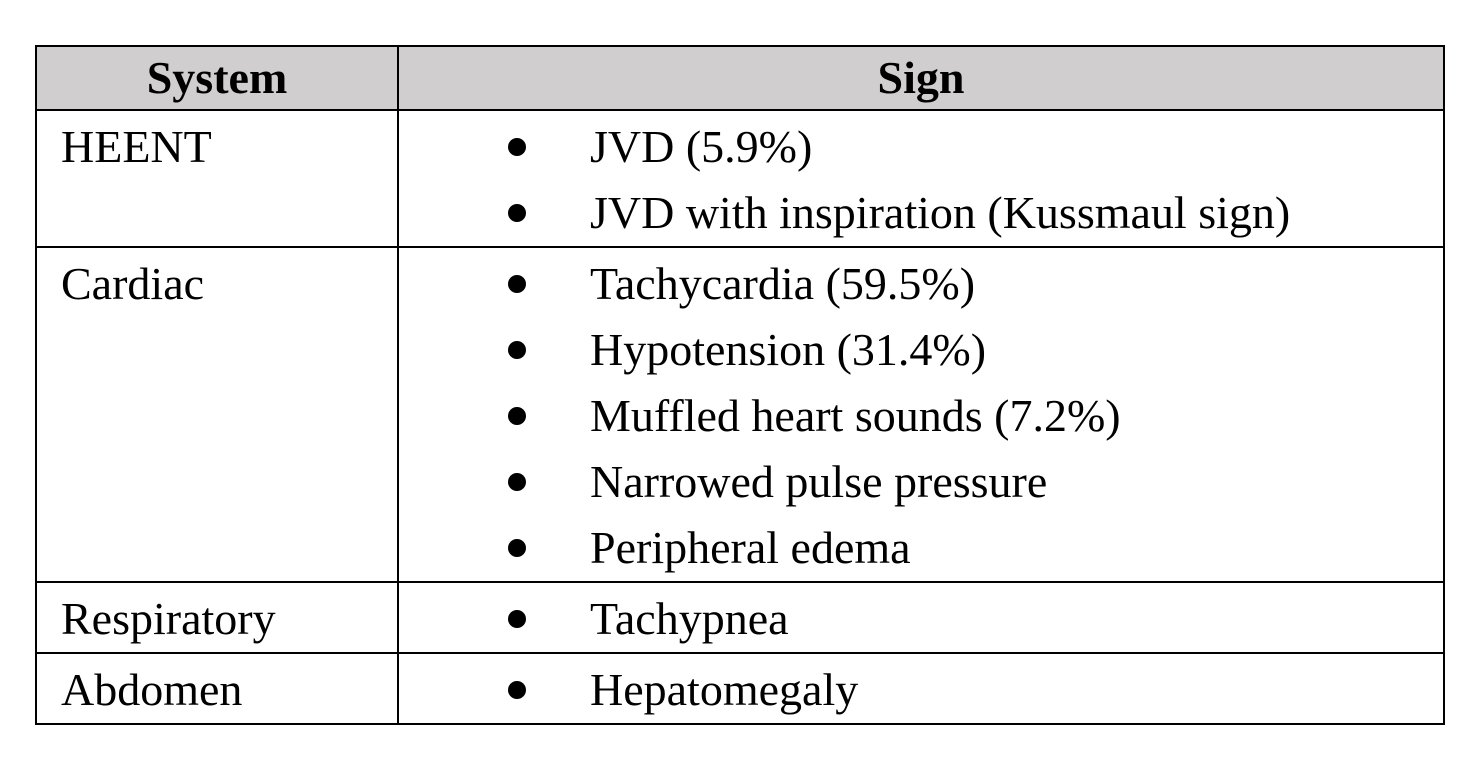 The height and width of the screenshot is (764, 1480). Describe the element at coordinates (218, 414) in the screenshot. I see `system-cell: Cardiac` at that location.